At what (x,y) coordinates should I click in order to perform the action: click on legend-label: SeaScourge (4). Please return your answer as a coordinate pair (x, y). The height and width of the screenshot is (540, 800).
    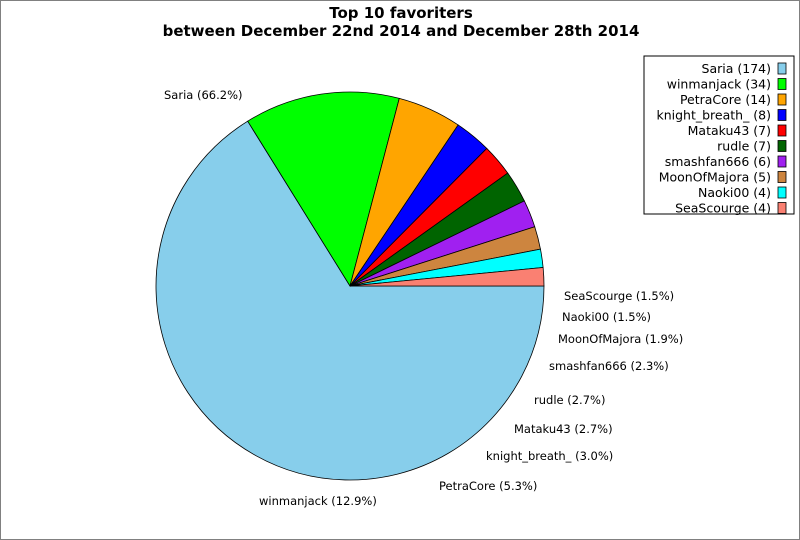
    Looking at the image, I should click on (723, 208).